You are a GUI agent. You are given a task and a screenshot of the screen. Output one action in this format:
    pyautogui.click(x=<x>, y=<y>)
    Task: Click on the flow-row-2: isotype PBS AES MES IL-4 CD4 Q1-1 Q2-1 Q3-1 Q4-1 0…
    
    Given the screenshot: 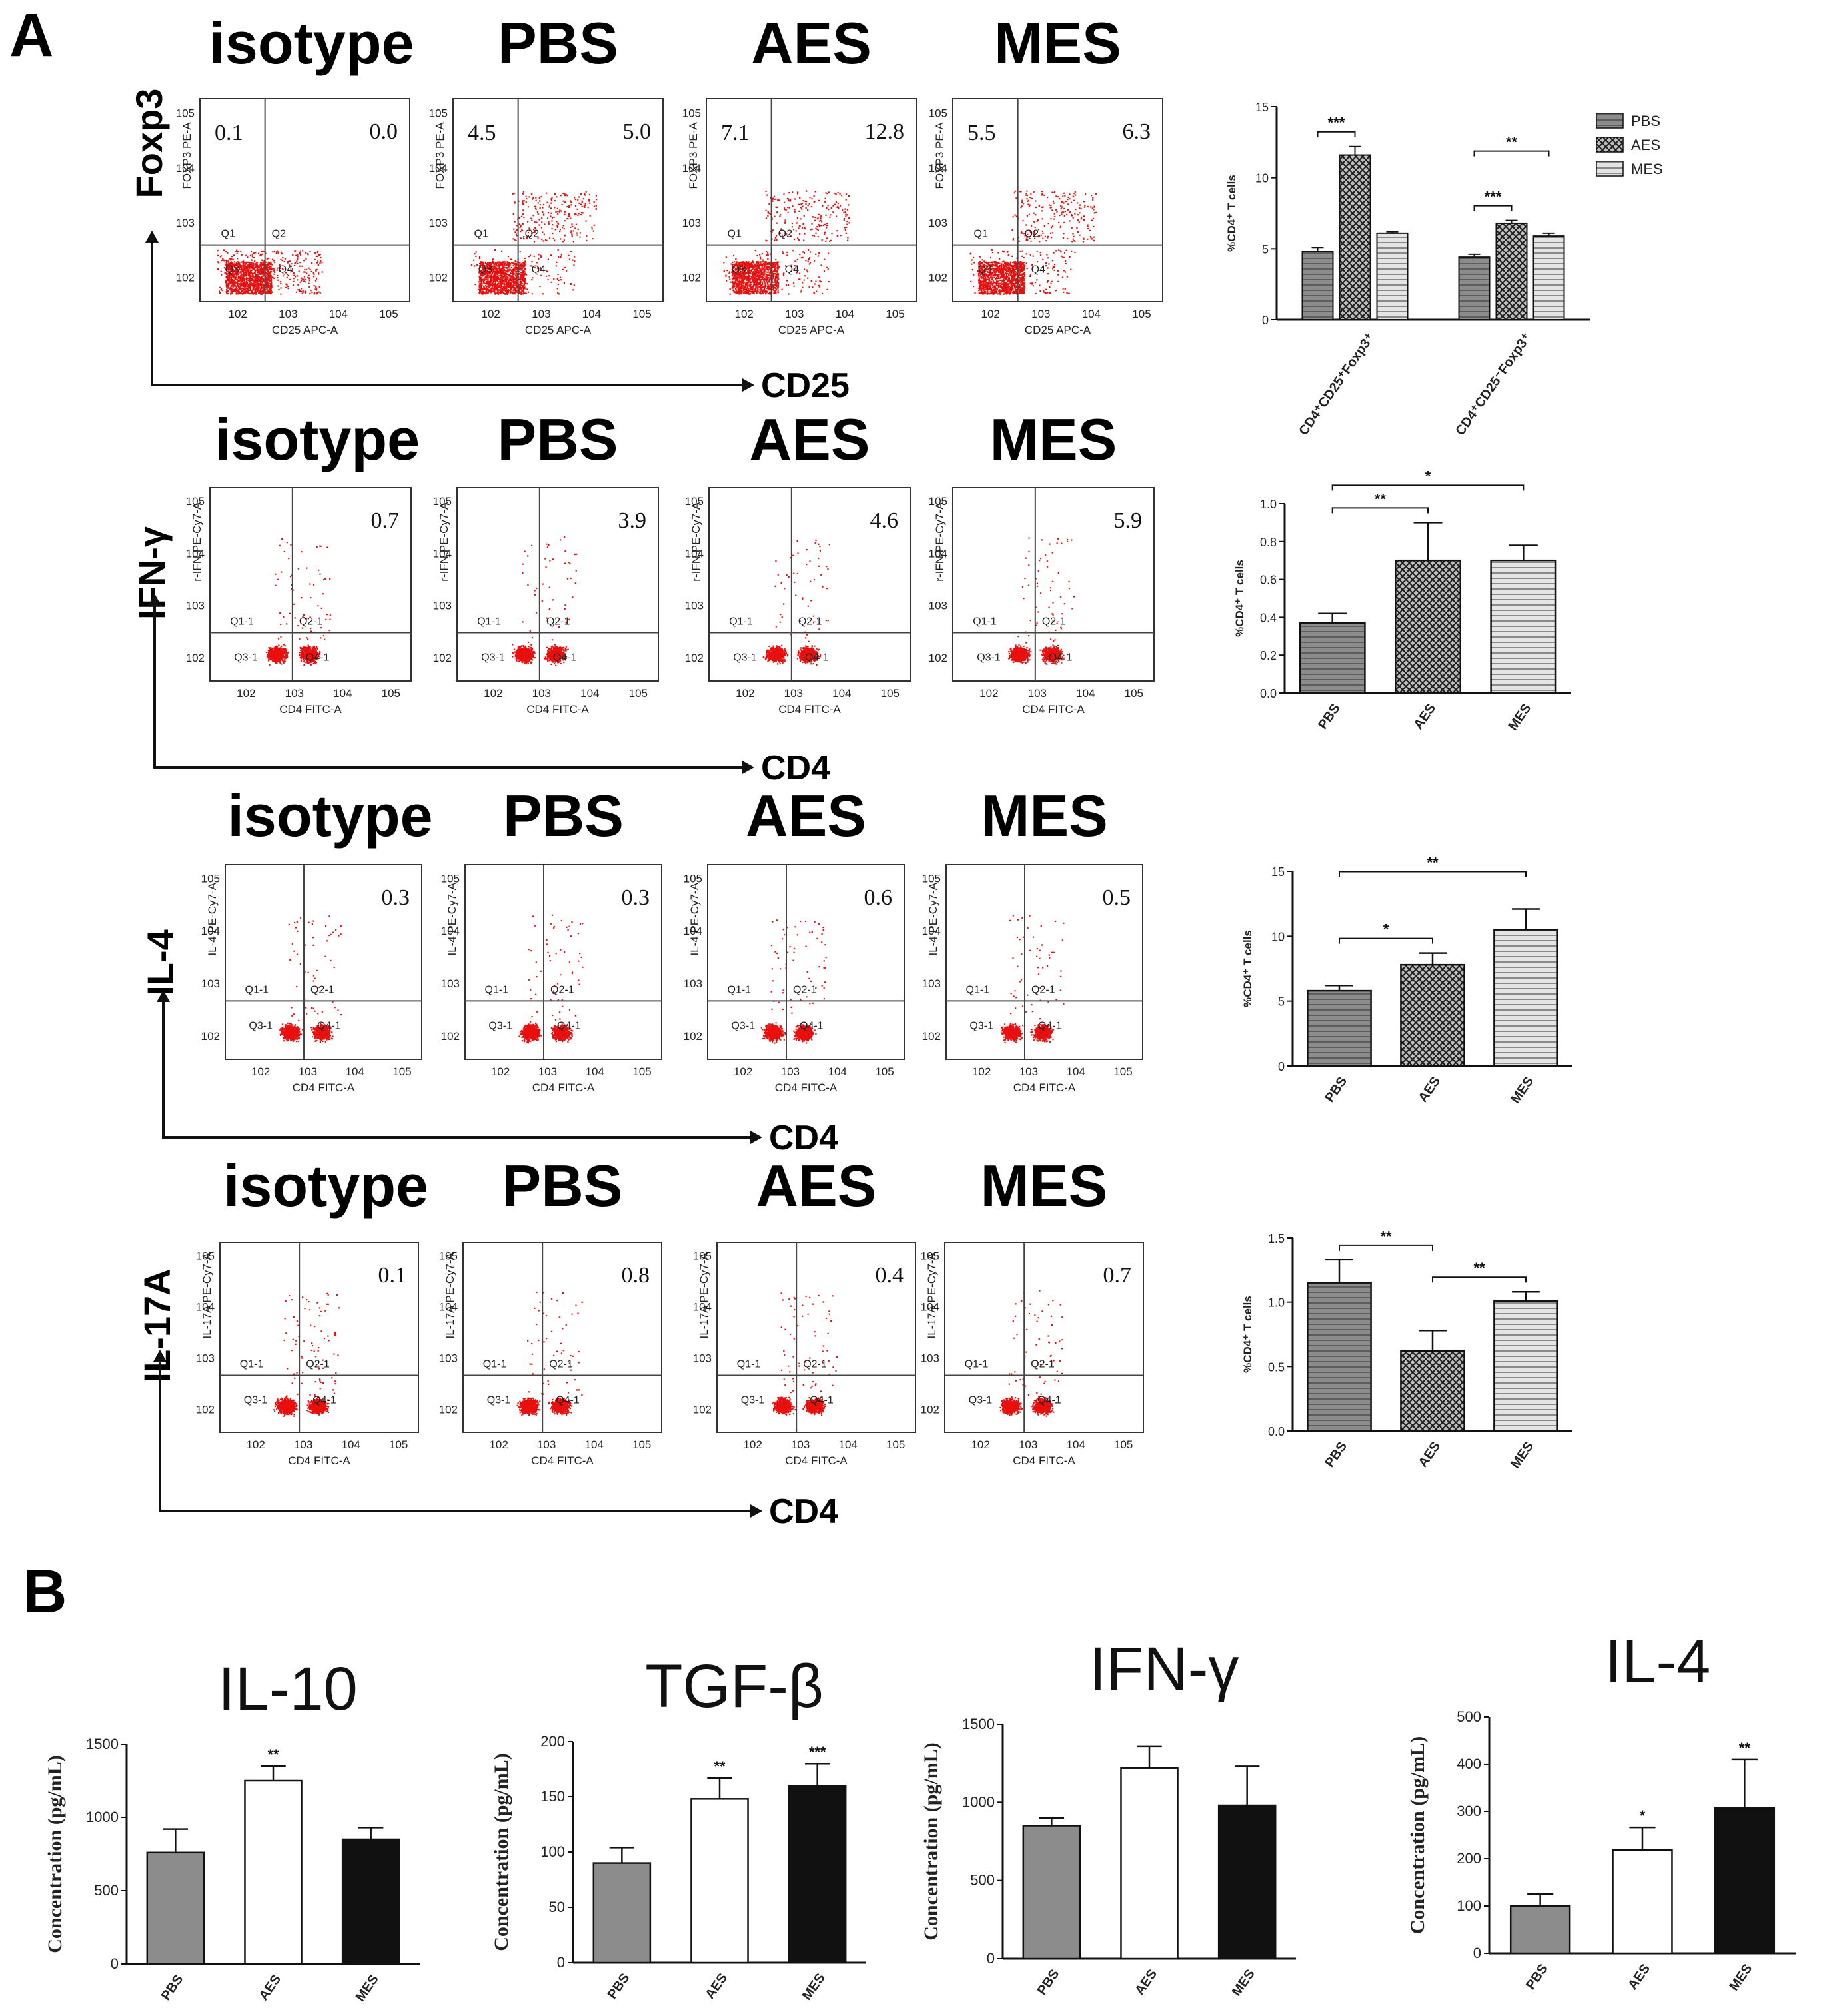 What is the action you would take?
    pyautogui.click(x=641, y=970)
    